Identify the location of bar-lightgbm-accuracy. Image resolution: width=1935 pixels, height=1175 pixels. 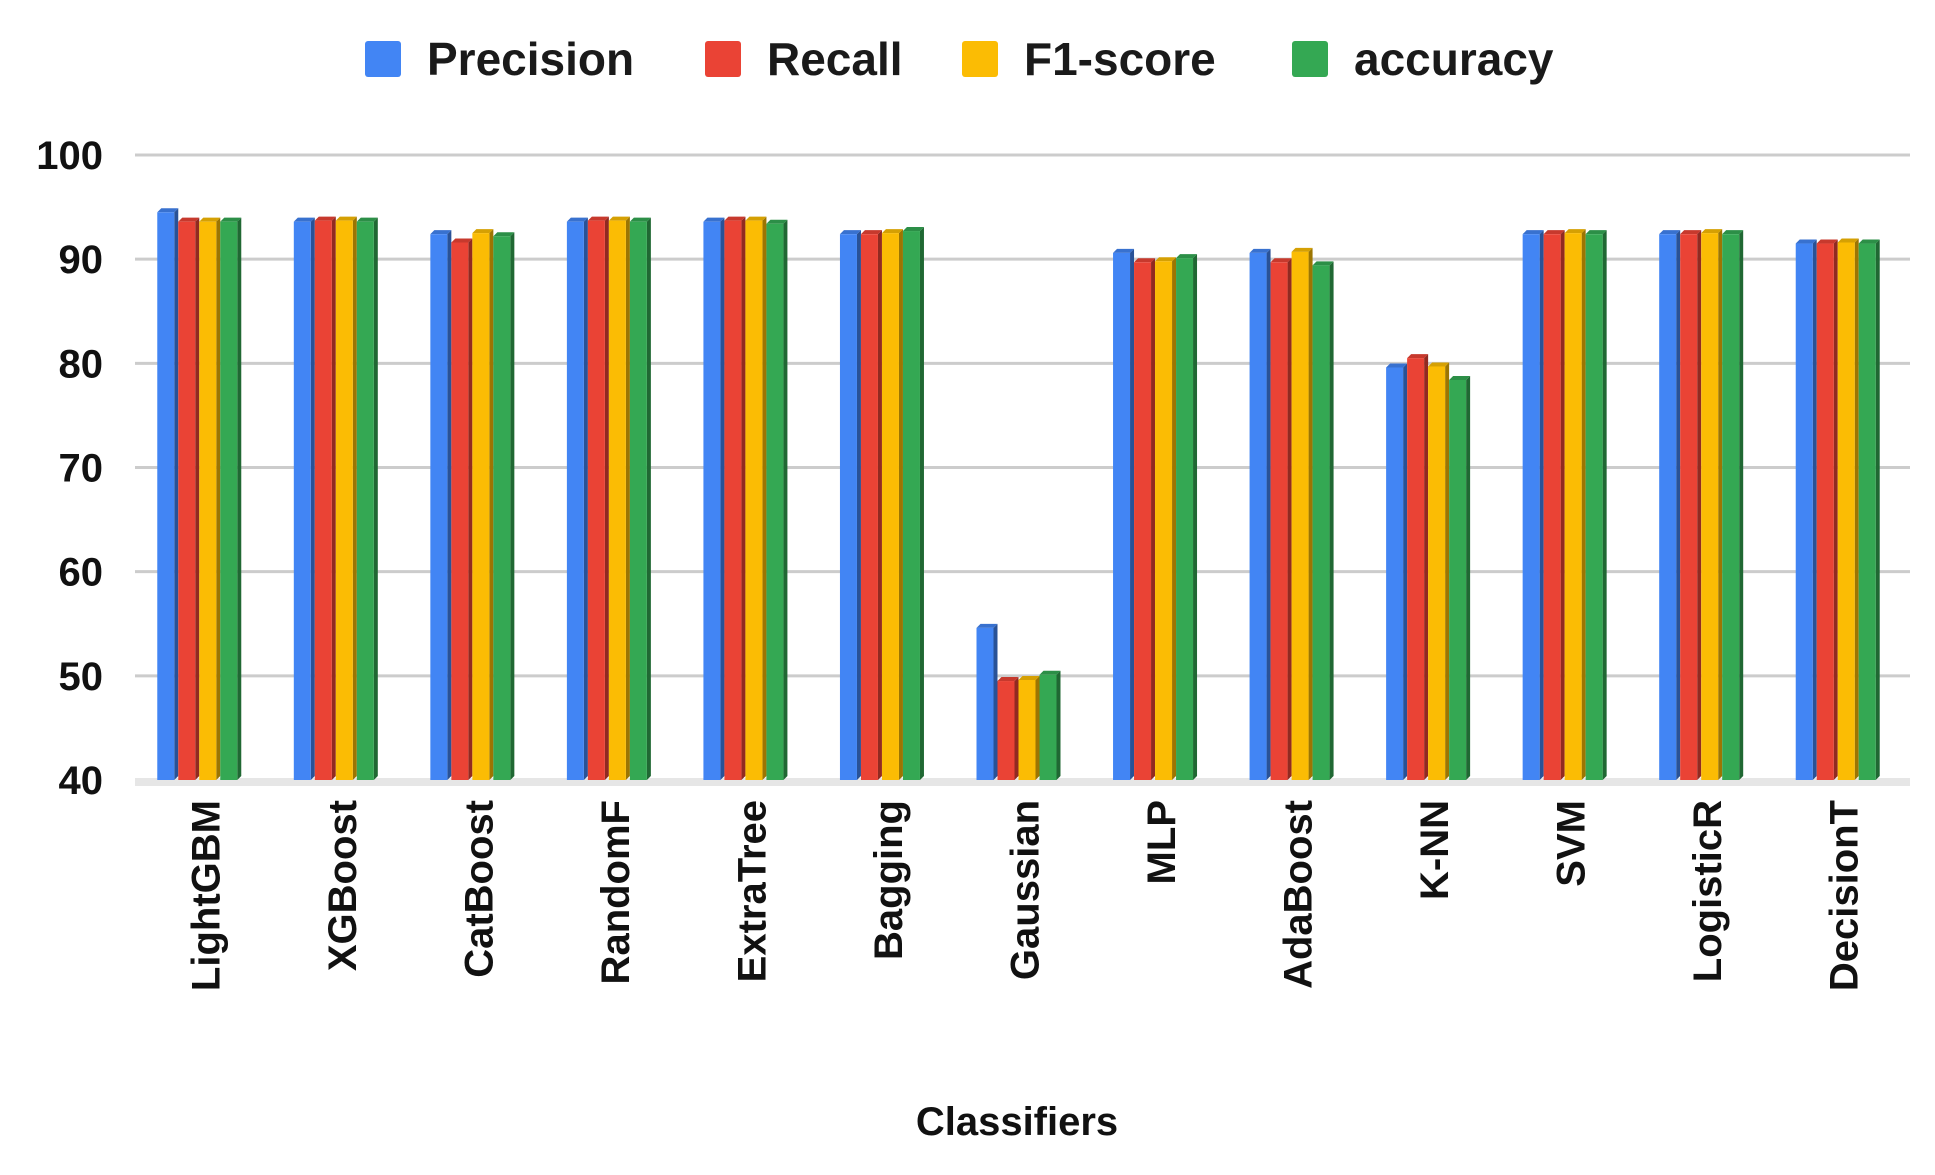
(231, 498).